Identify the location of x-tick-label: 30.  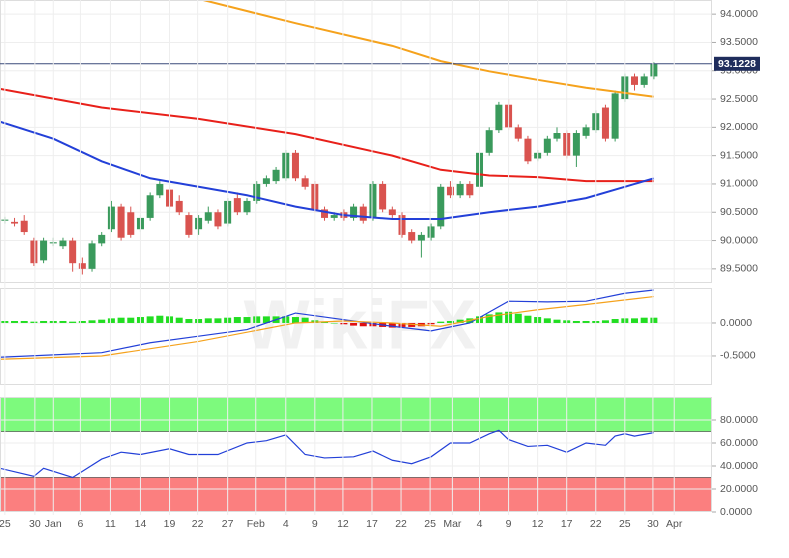
(653, 524).